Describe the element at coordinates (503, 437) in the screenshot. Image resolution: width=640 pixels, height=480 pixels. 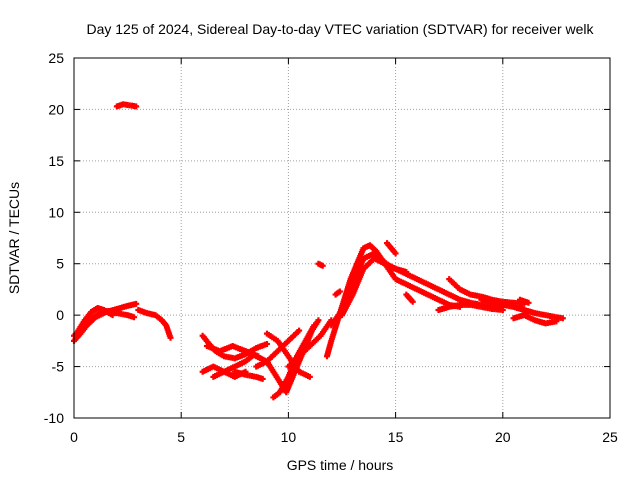
I see `x-tick-label: 20` at that location.